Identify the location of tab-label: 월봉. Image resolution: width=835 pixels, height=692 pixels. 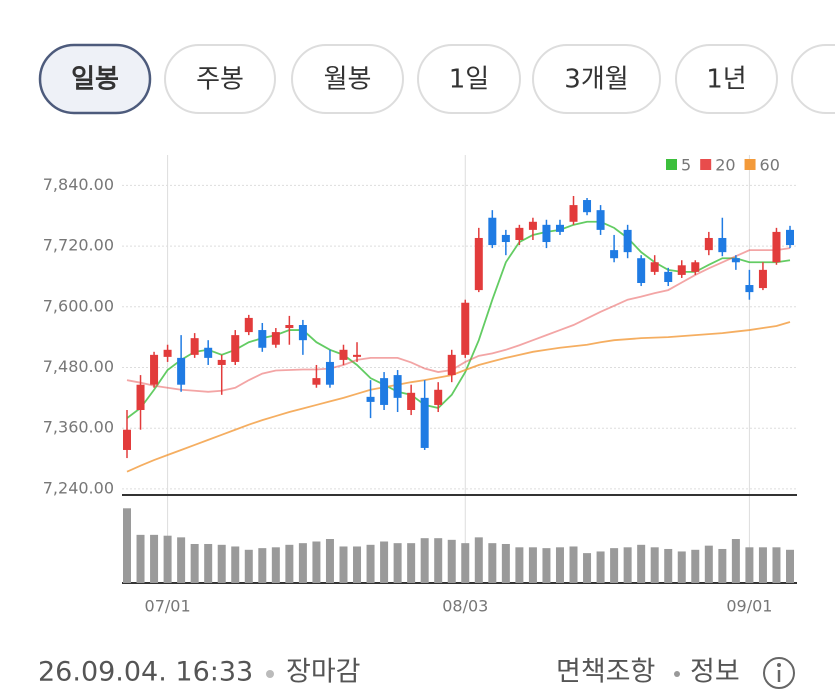
(348, 80).